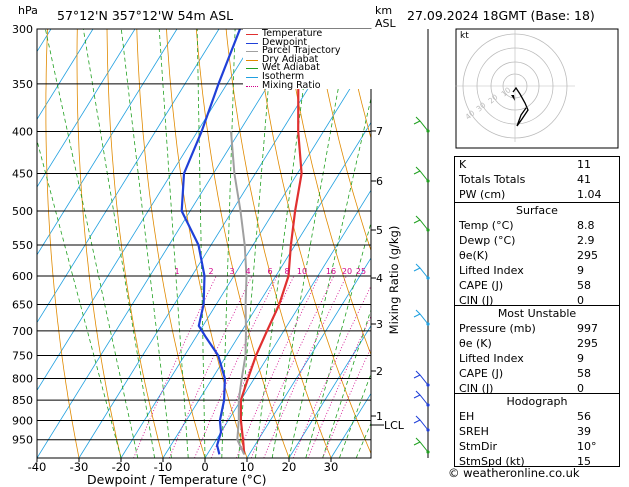 This screenshot has height=487, width=629. Describe the element at coordinates (379, 131) in the screenshot. I see `km-tick-label: 7` at that location.